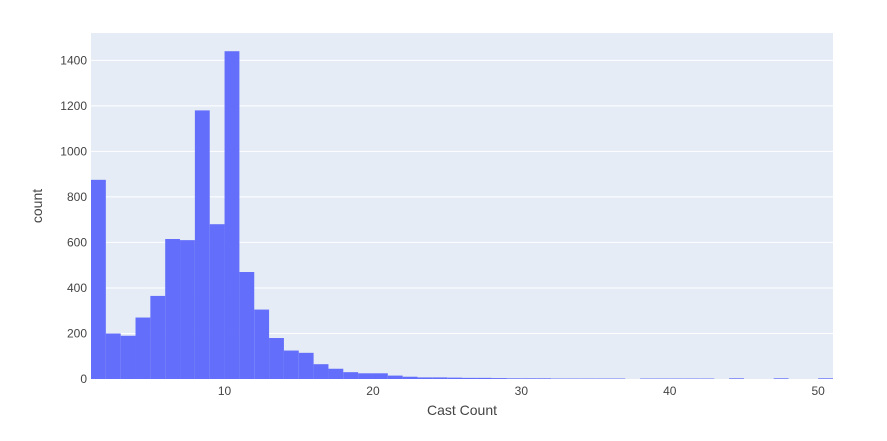  What do you see at coordinates (373, 391) in the screenshot?
I see `x-tick-label: 20` at bounding box center [373, 391].